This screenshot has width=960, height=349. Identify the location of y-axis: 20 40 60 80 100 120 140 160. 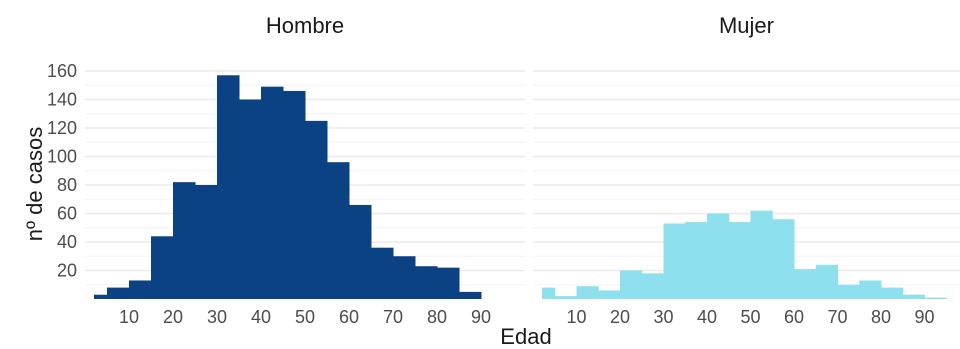
(62, 171).